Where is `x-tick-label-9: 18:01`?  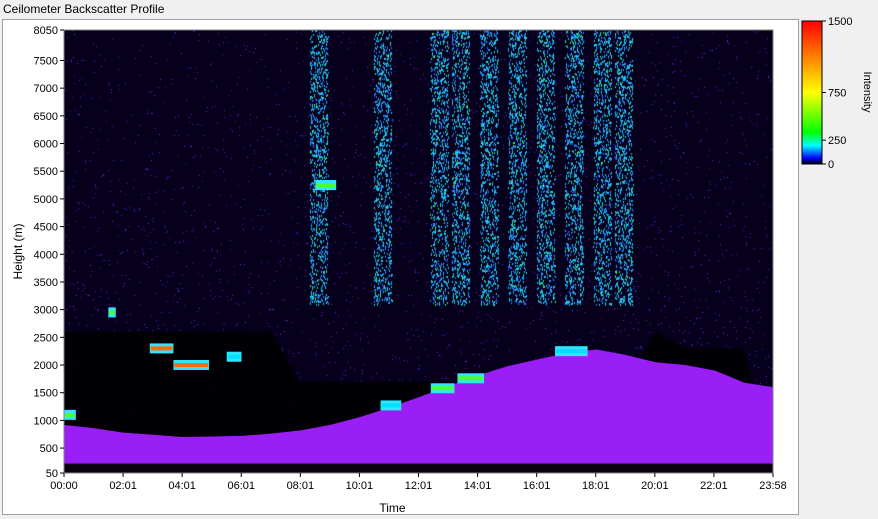 x-tick-label-9: 18:01 is located at coordinates (596, 486).